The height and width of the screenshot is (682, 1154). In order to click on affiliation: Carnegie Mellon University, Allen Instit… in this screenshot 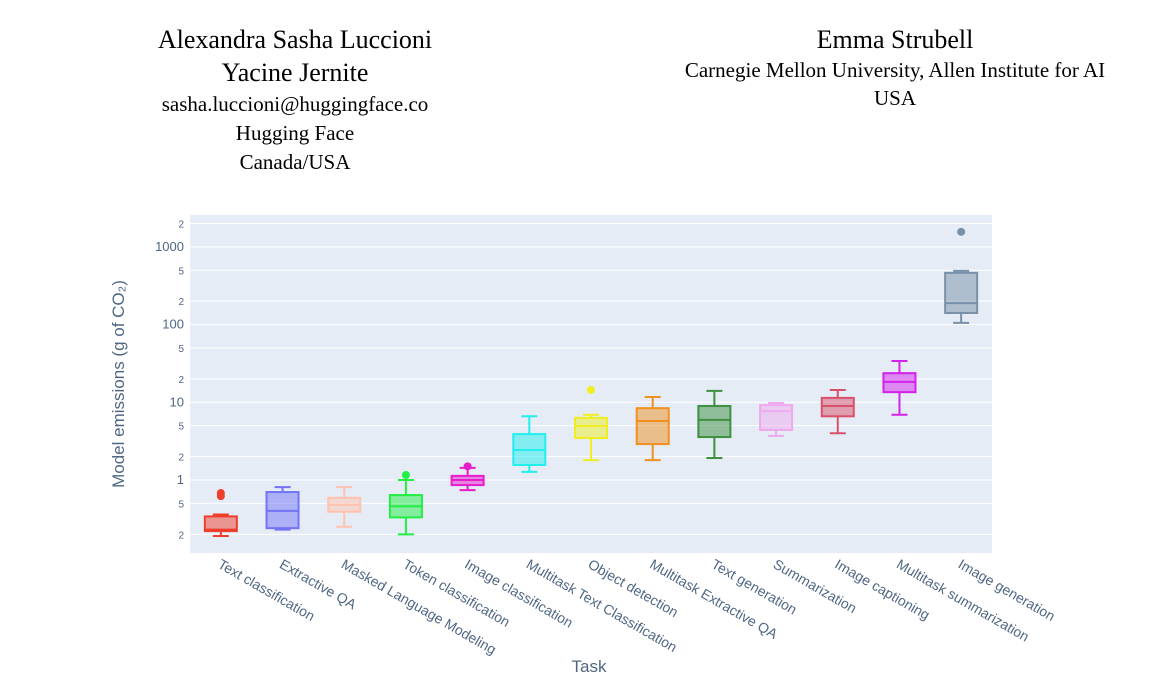, I will do `click(895, 70)`.